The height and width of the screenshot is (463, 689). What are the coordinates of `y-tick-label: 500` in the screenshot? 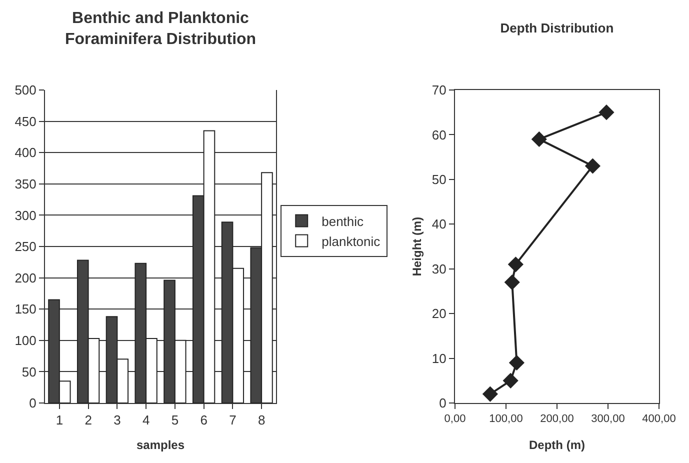 It's located at (25, 90).